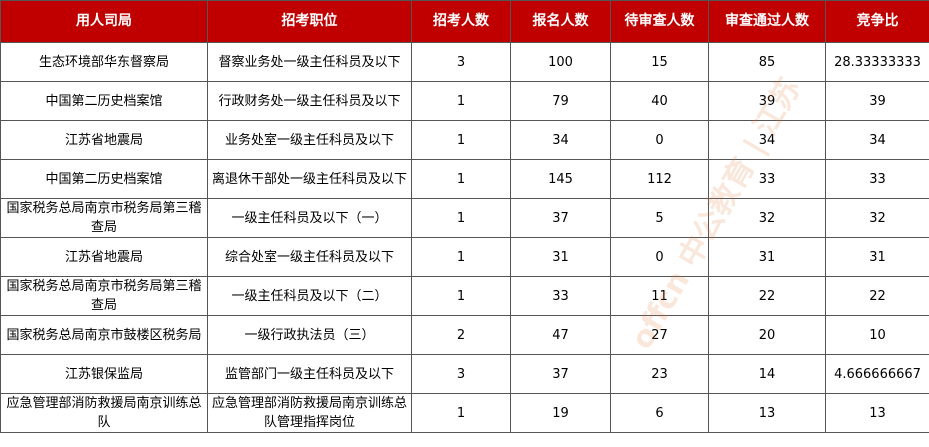 This screenshot has height=447, width=929. What do you see at coordinates (877, 62) in the screenshot?
I see `table-cell: 28.33333333` at bounding box center [877, 62].